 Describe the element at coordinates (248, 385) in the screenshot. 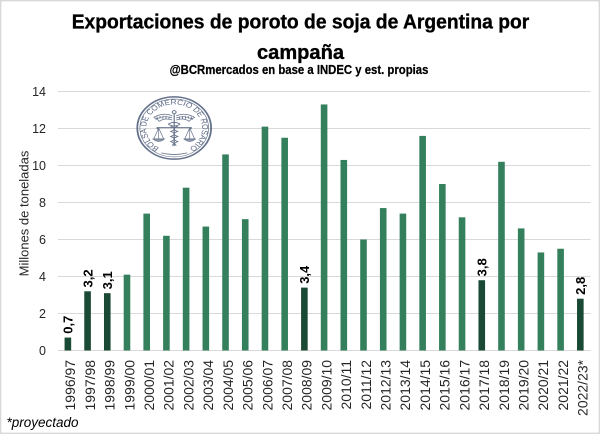

I see `svg-text: 2005/06` at that location.